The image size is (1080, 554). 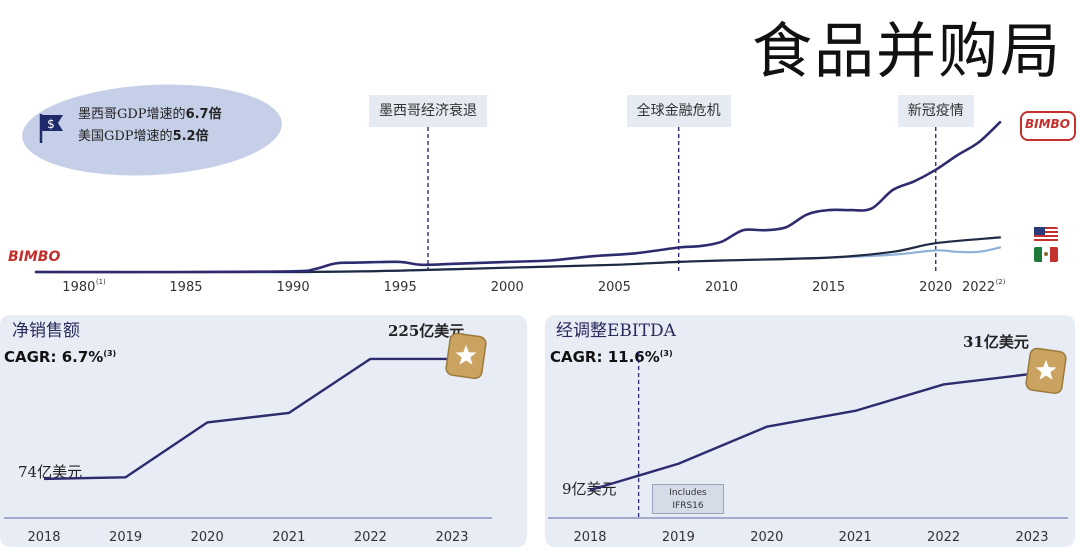 What do you see at coordinates (46, 331) in the screenshot?
I see `net-sales-title: 净销售额` at bounding box center [46, 331].